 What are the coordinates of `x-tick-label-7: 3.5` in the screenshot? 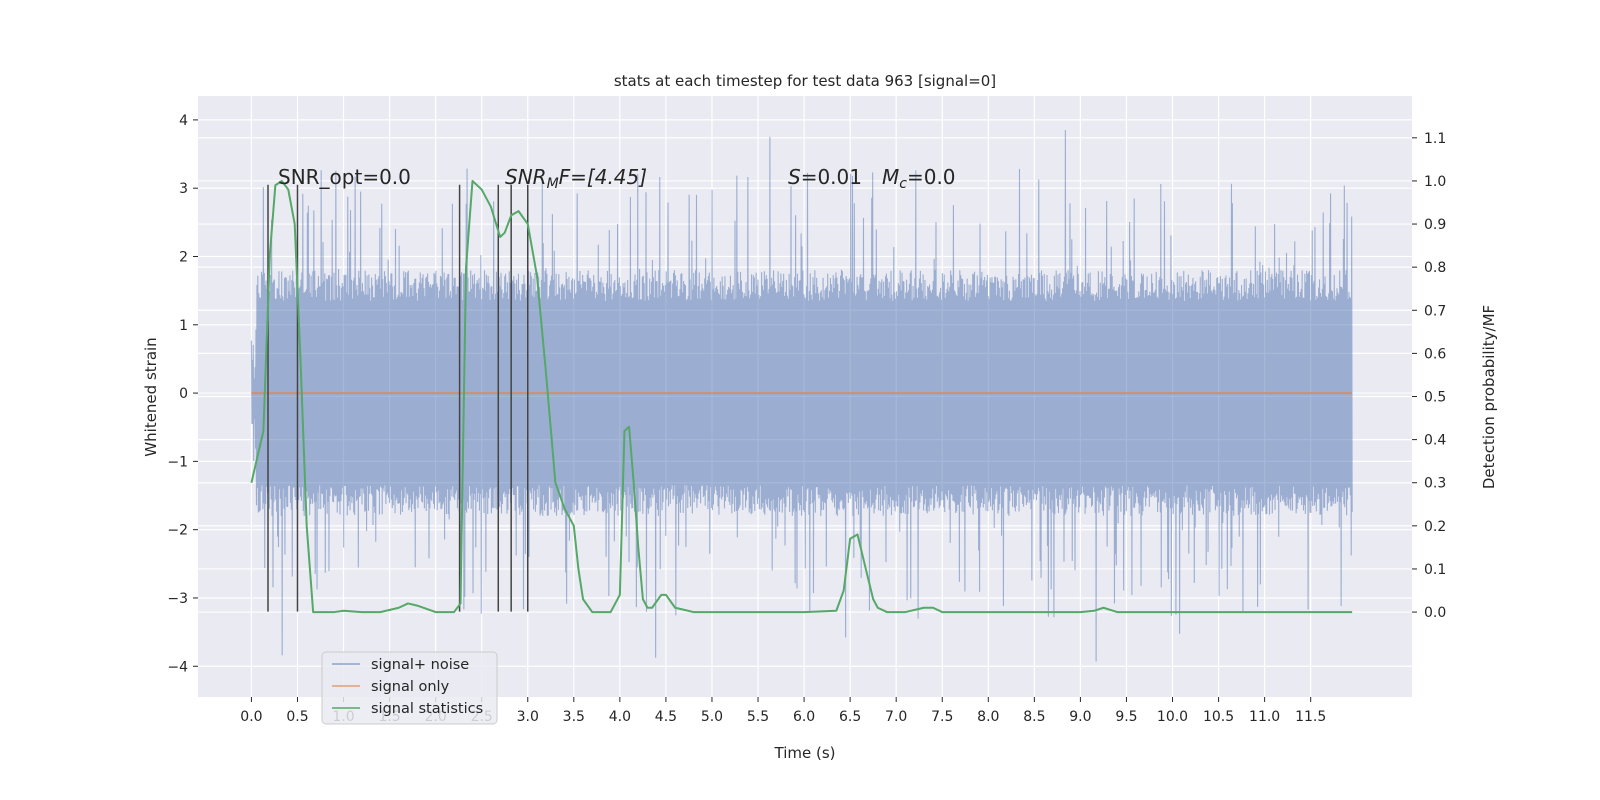 It's located at (574, 717).